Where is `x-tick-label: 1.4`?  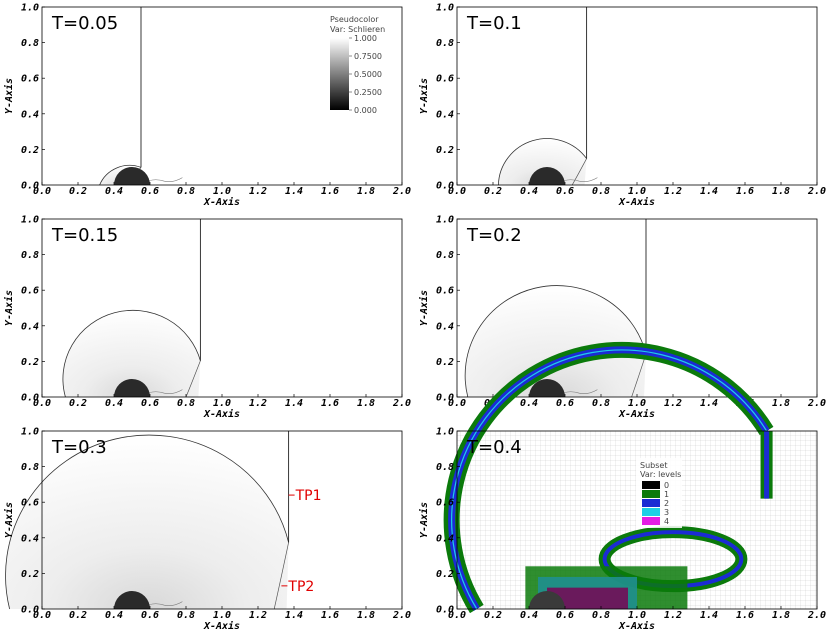 x-tick-label: 1.4 is located at coordinates (294, 191).